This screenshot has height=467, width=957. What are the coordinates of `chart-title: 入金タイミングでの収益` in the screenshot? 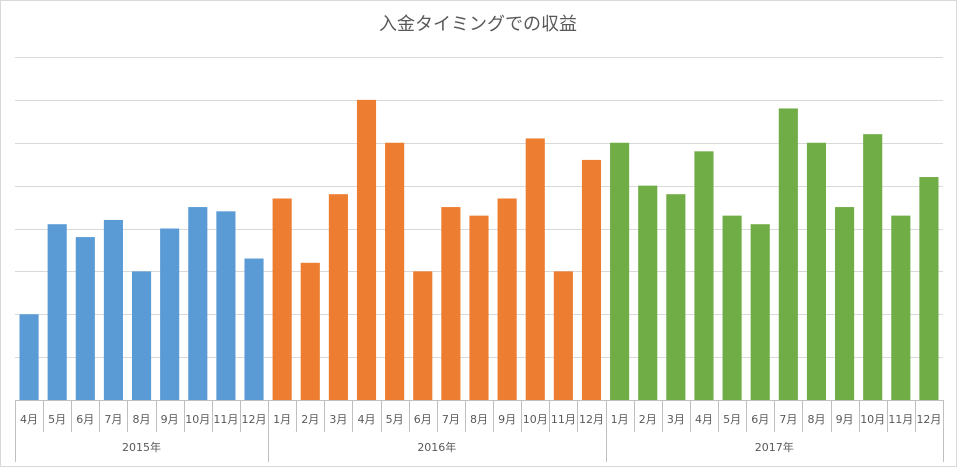 It's located at (478, 24).